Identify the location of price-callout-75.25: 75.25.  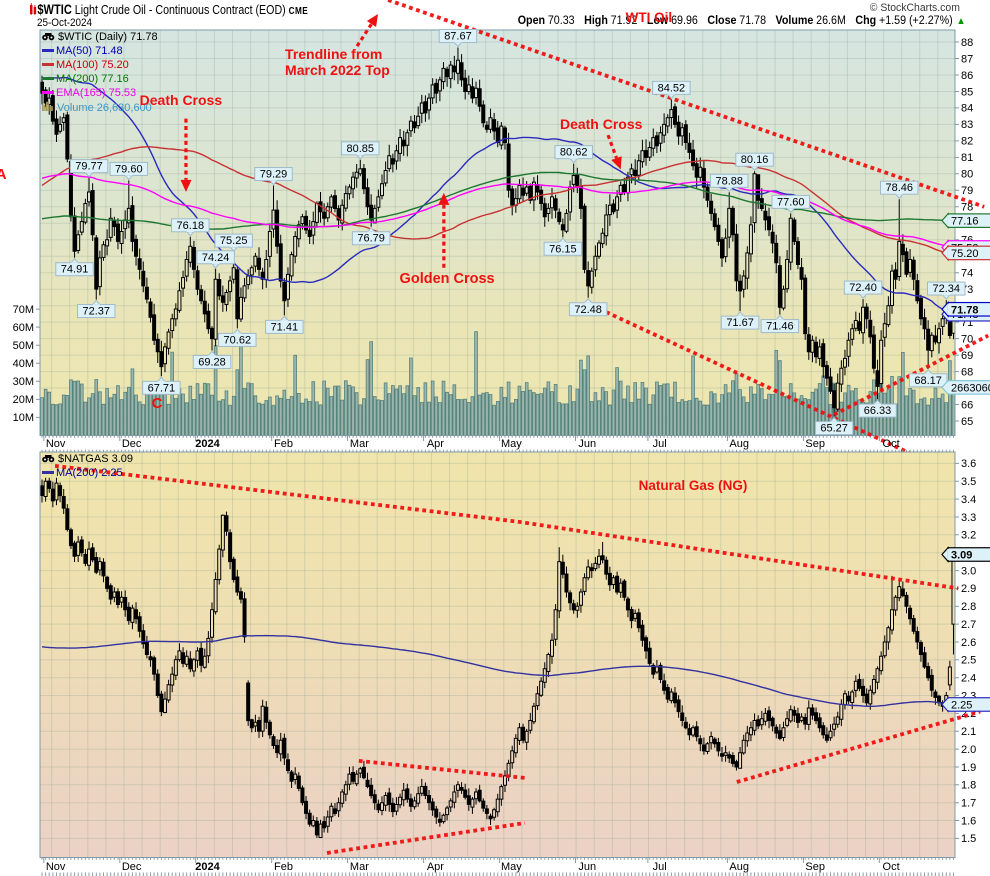
(233, 242).